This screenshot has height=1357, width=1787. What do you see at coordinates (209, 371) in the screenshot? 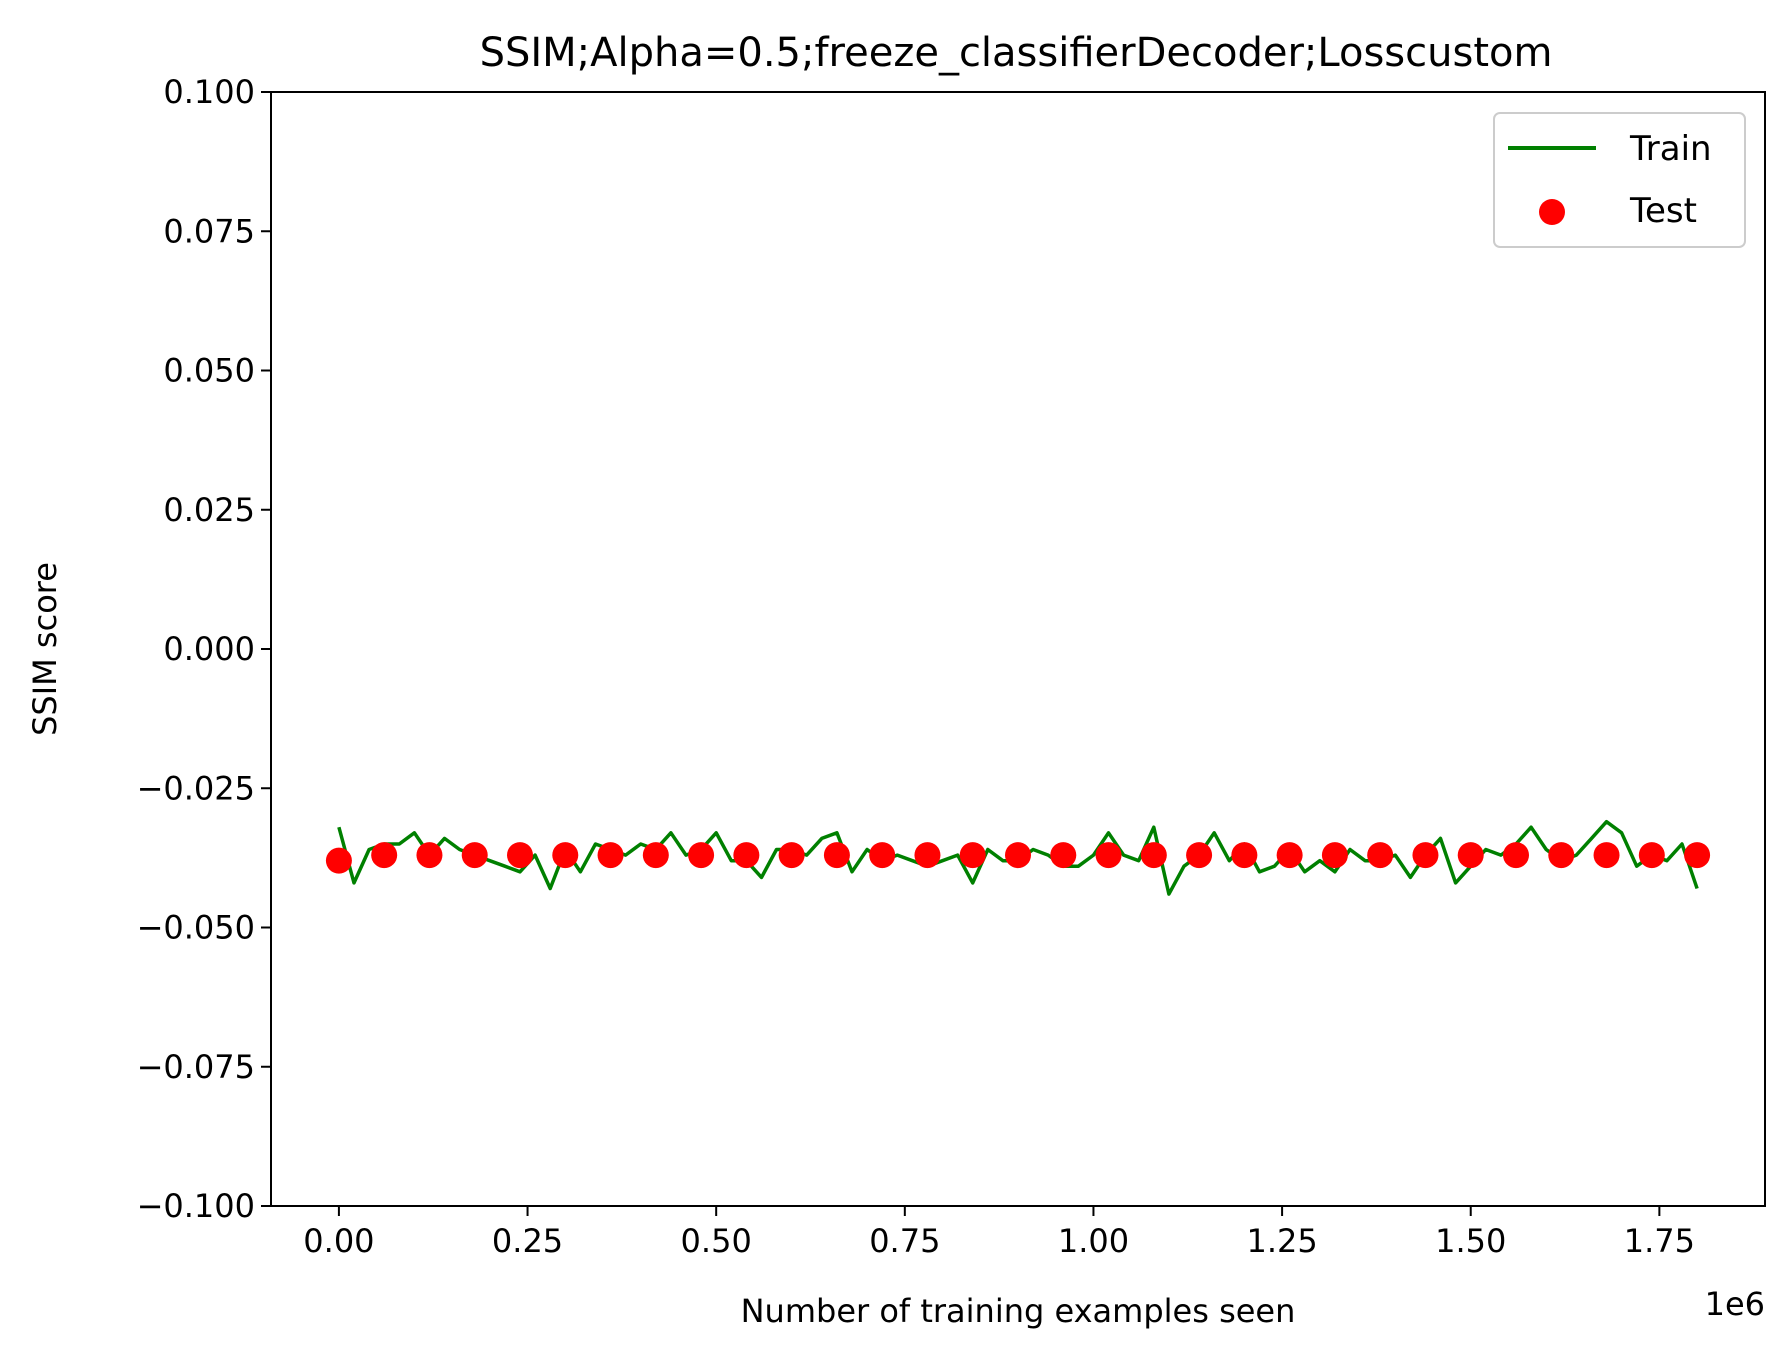
I see `y-tick-label: 0.050` at bounding box center [209, 371].